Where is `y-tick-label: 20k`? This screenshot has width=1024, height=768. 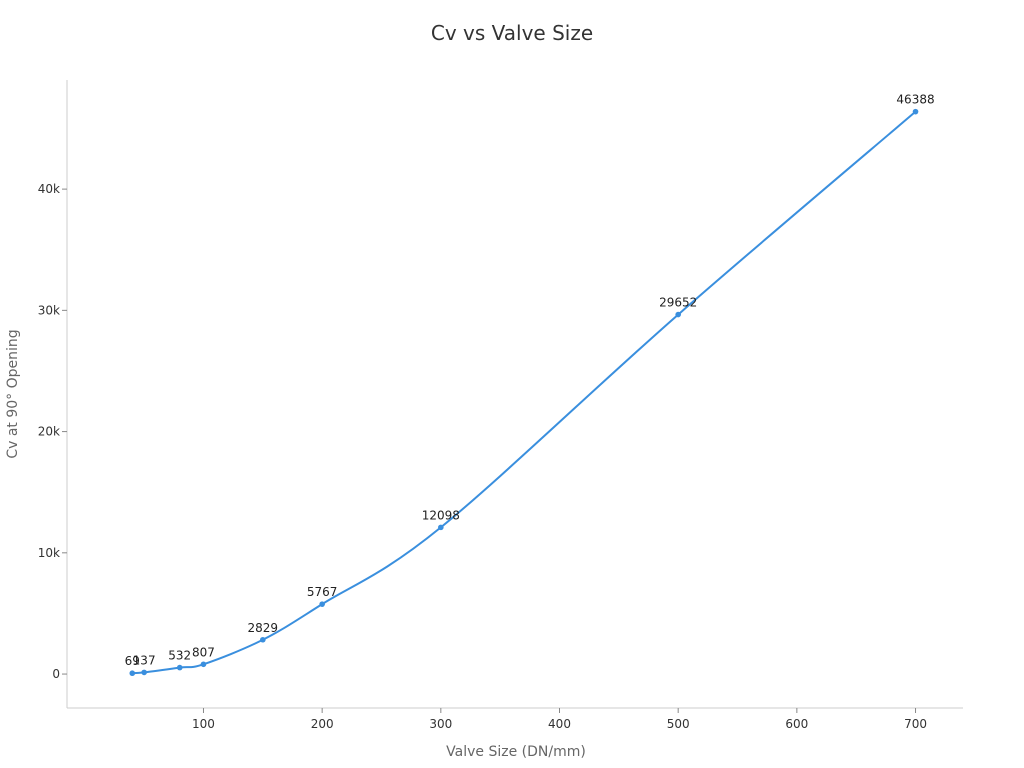 y-tick-label: 20k is located at coordinates (49, 432).